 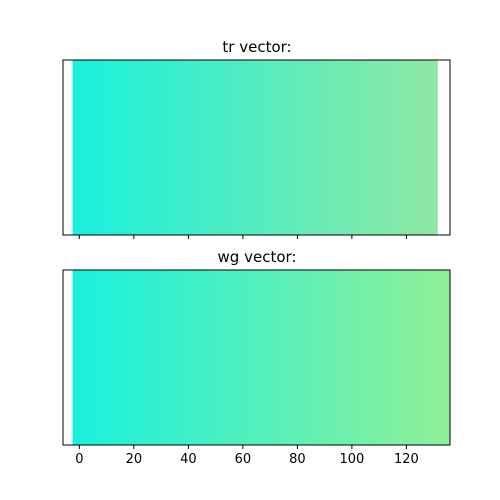 I want to click on bottom-x-tick-label: 60, so click(x=243, y=459).